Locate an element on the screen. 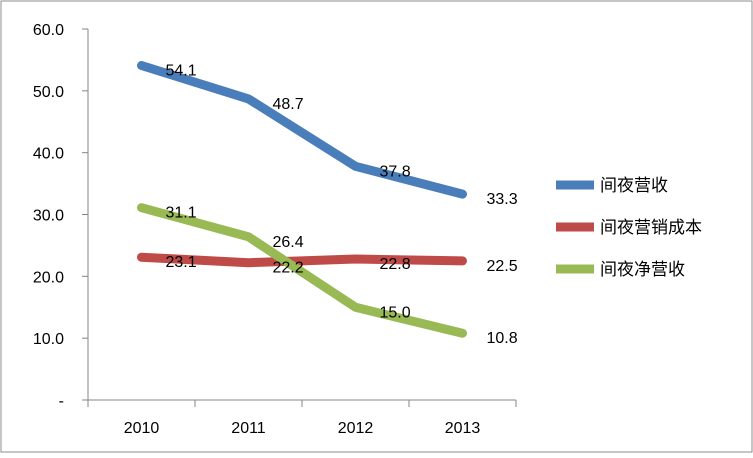  y-tick-label: - is located at coordinates (61, 401).